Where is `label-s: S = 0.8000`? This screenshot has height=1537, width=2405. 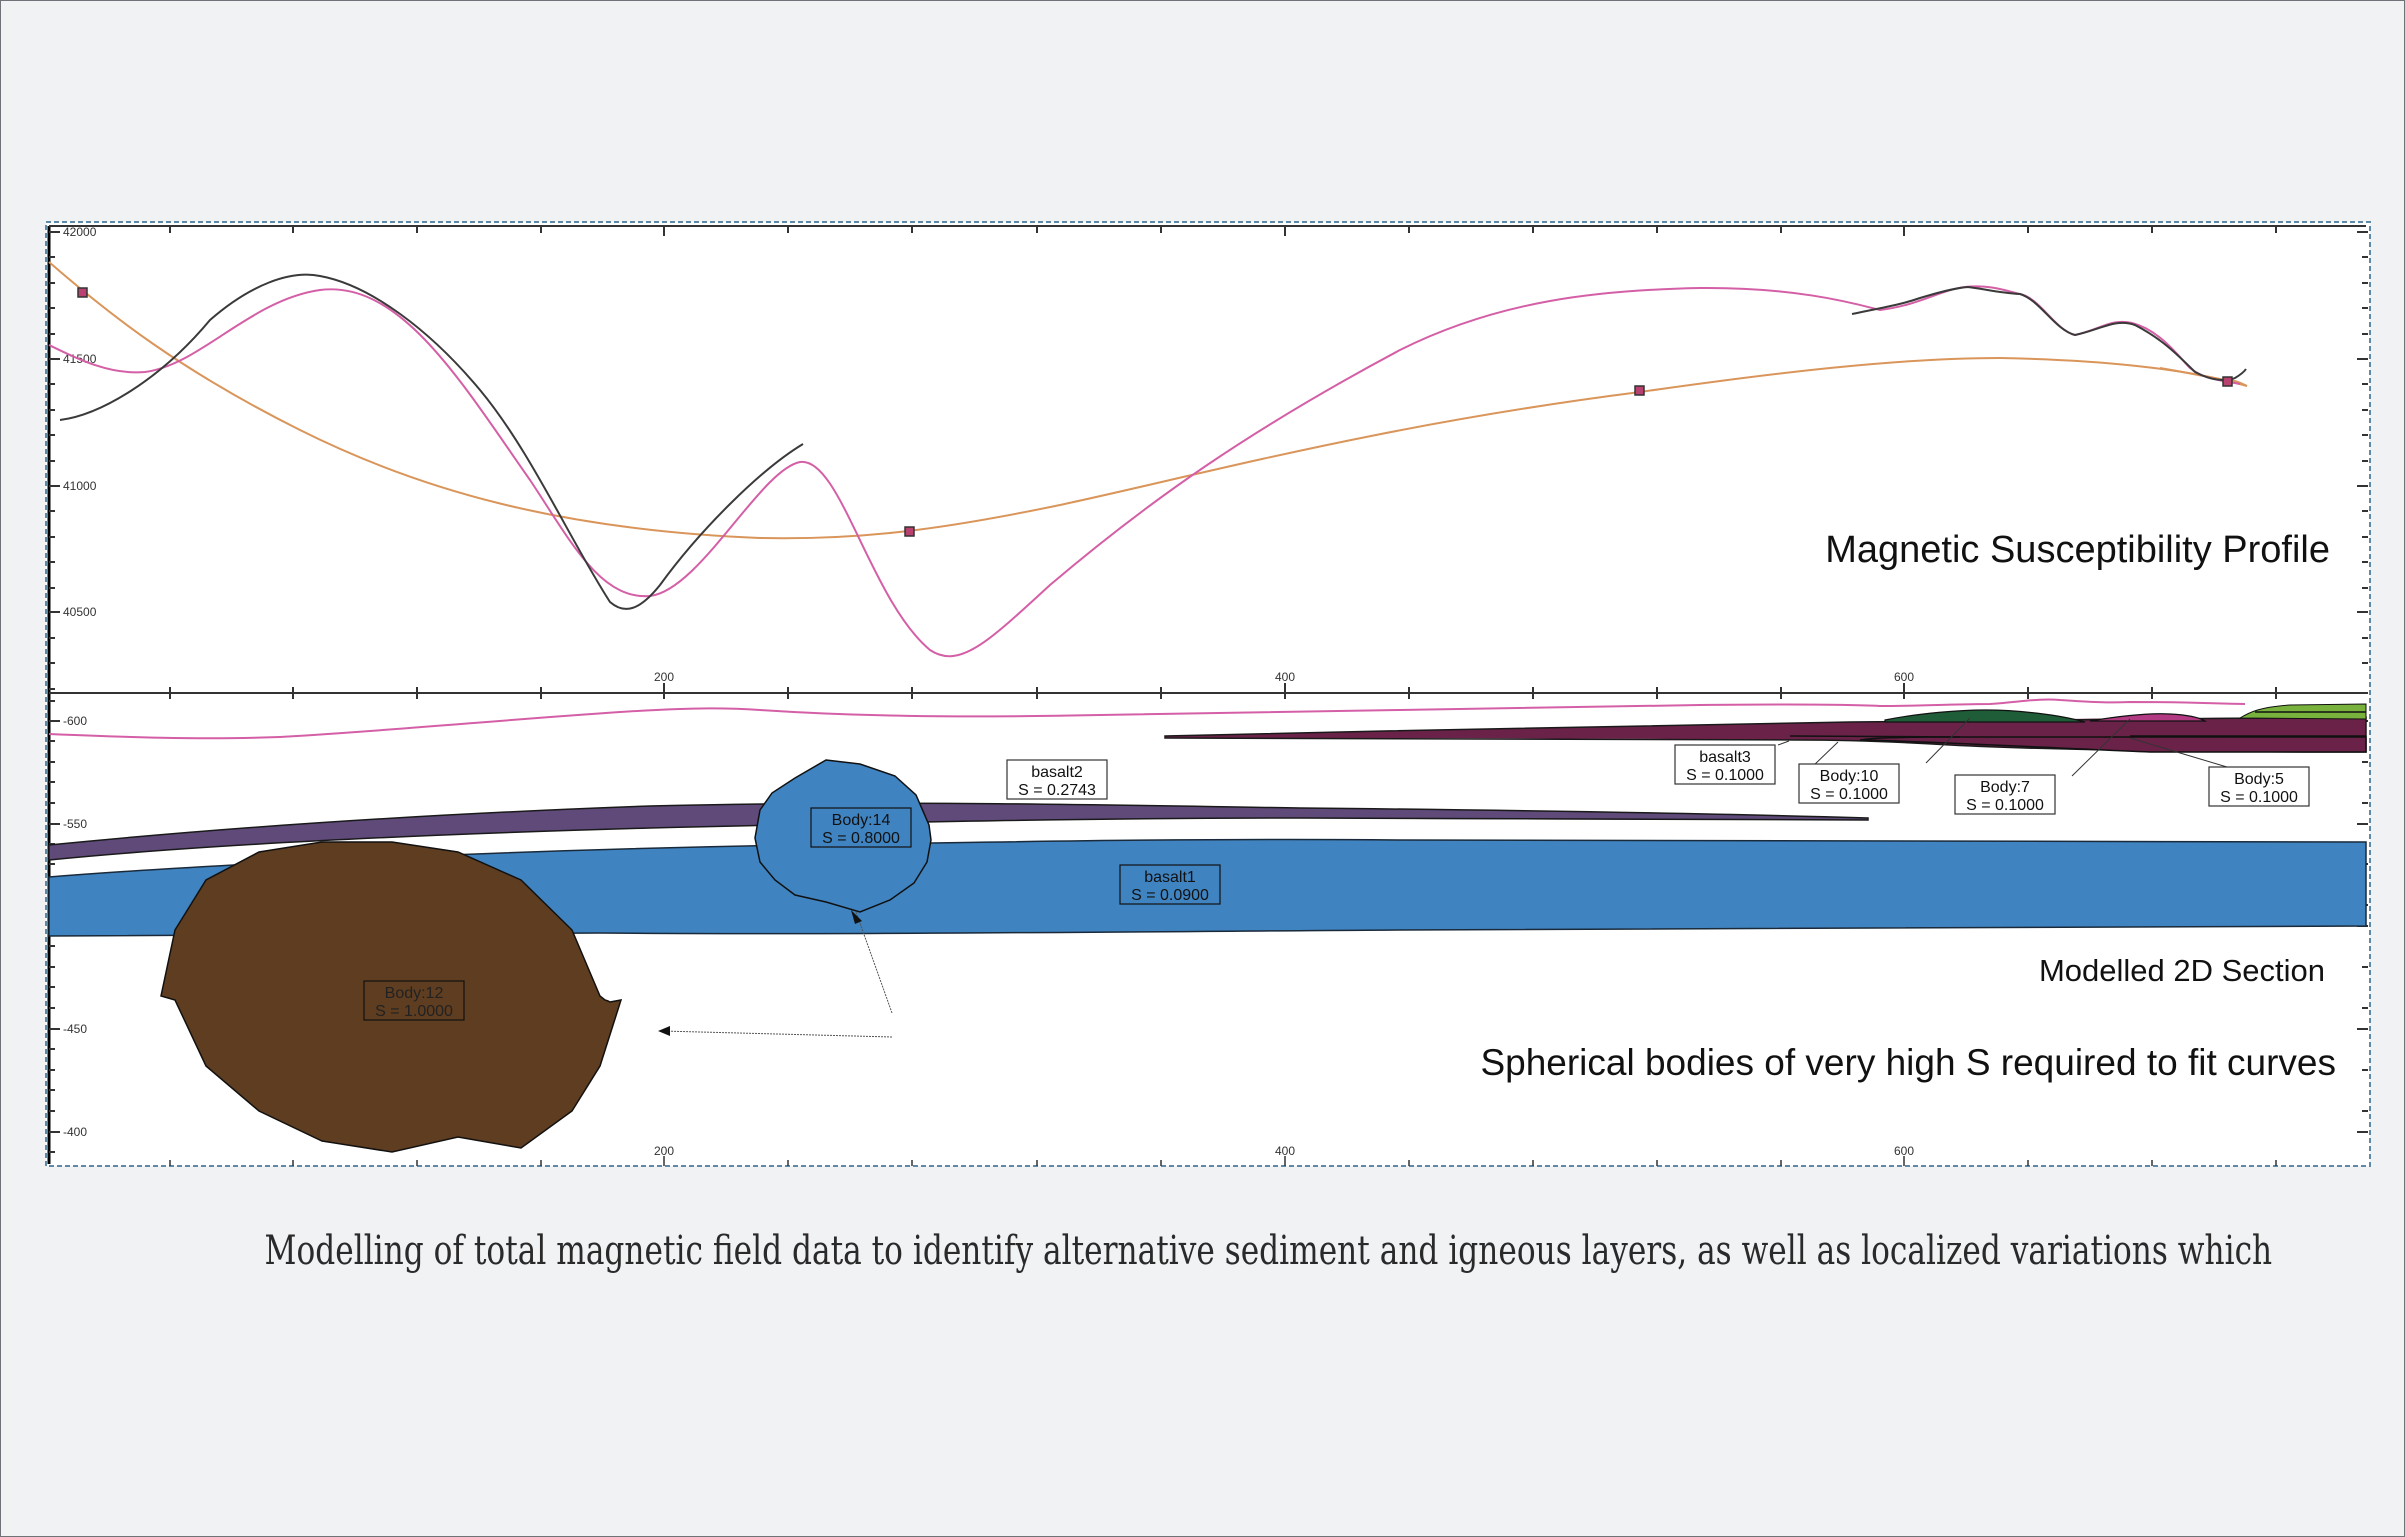 label-s: S = 0.8000 is located at coordinates (861, 838).